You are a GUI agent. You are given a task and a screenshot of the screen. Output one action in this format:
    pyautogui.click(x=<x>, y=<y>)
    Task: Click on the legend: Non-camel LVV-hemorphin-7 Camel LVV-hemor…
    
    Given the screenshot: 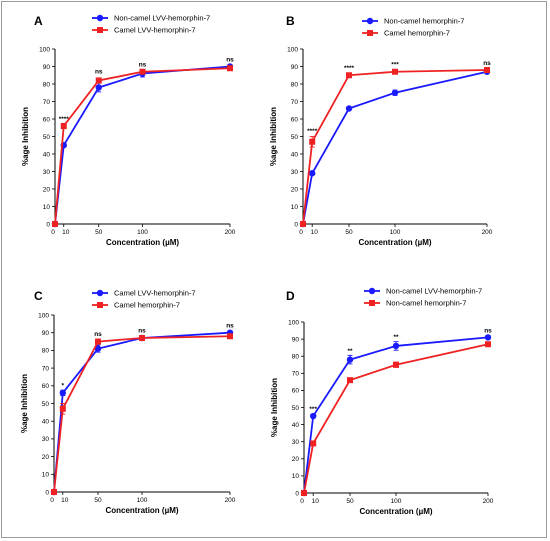 What is the action you would take?
    pyautogui.click(x=151, y=24)
    